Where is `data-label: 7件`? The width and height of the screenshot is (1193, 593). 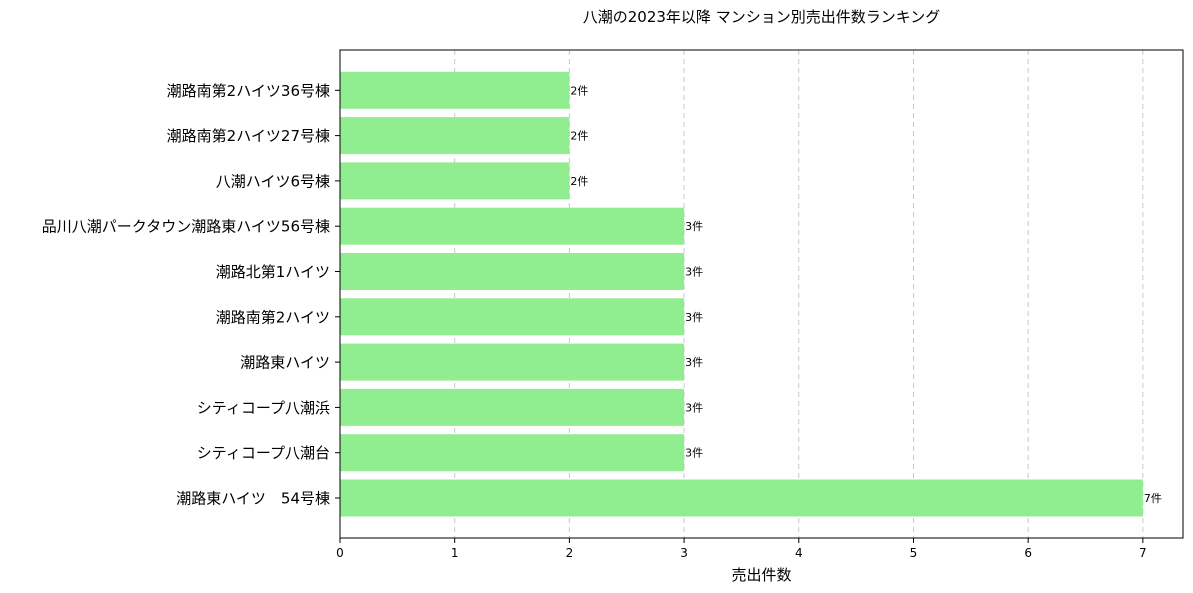 data-label: 7件 is located at coordinates (1153, 498).